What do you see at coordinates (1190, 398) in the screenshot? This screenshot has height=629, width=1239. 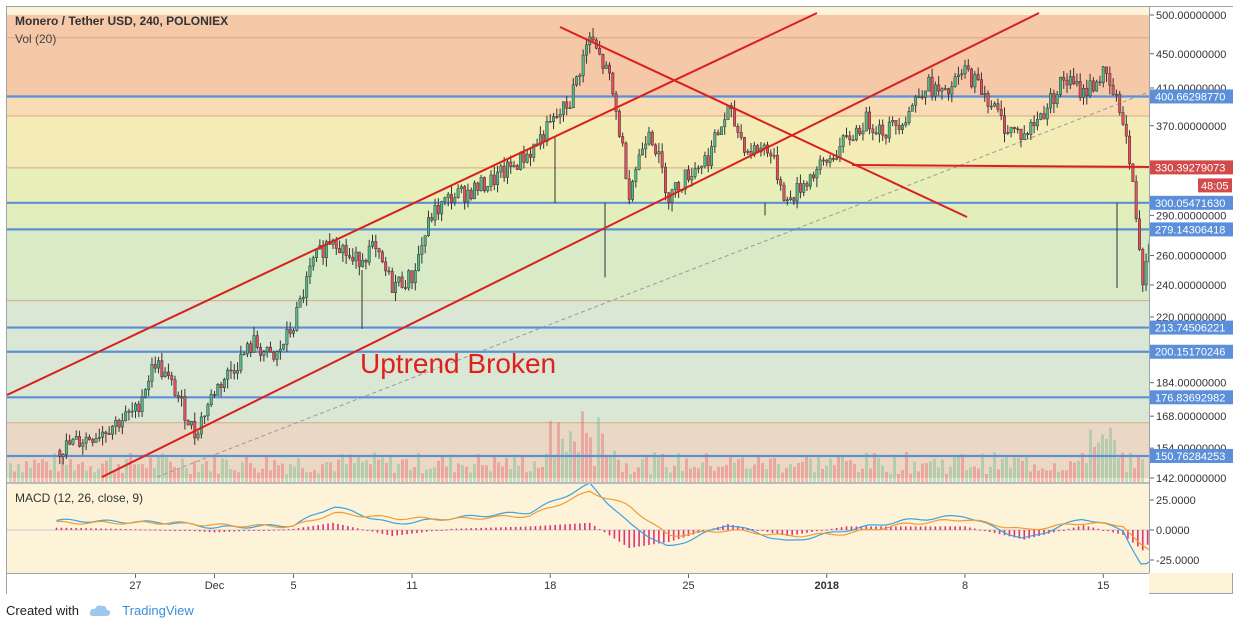 I see `level-label: 176.83692982` at bounding box center [1190, 398].